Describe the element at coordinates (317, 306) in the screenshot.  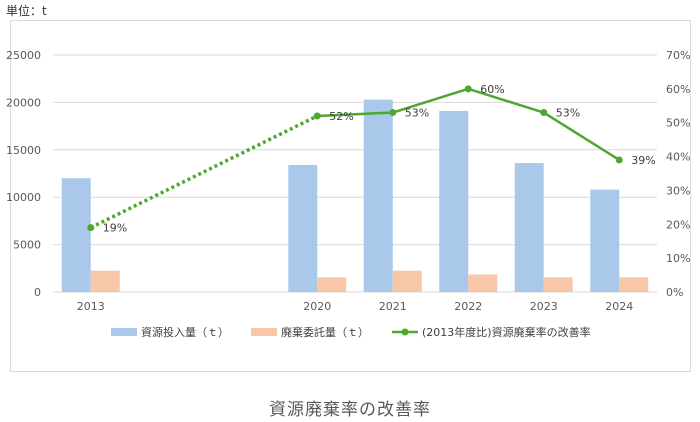
I see `x-tick-label: 2020` at that location.